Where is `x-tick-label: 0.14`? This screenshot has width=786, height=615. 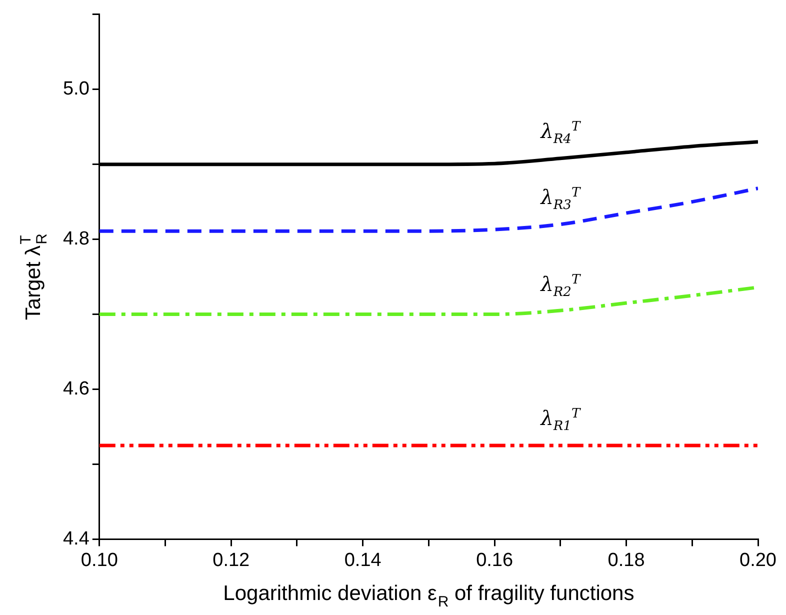 x-tick-label: 0.14 is located at coordinates (363, 560).